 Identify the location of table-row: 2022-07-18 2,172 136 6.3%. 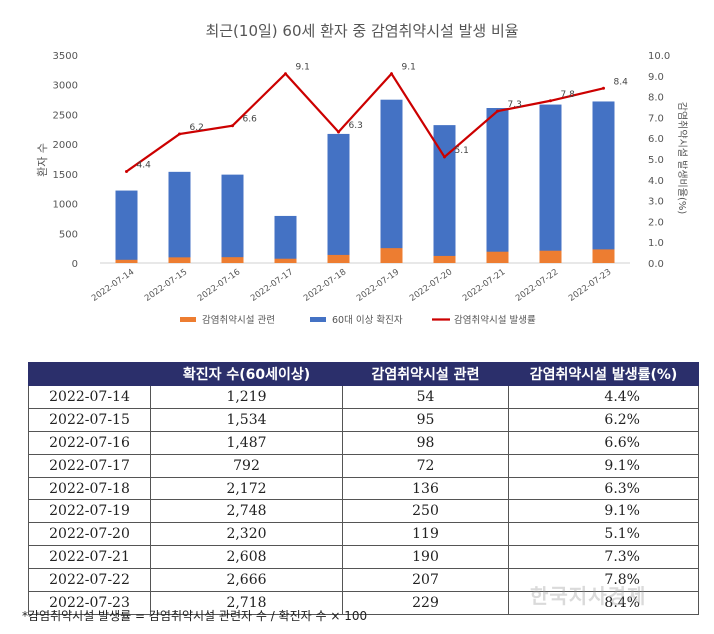
(363, 488).